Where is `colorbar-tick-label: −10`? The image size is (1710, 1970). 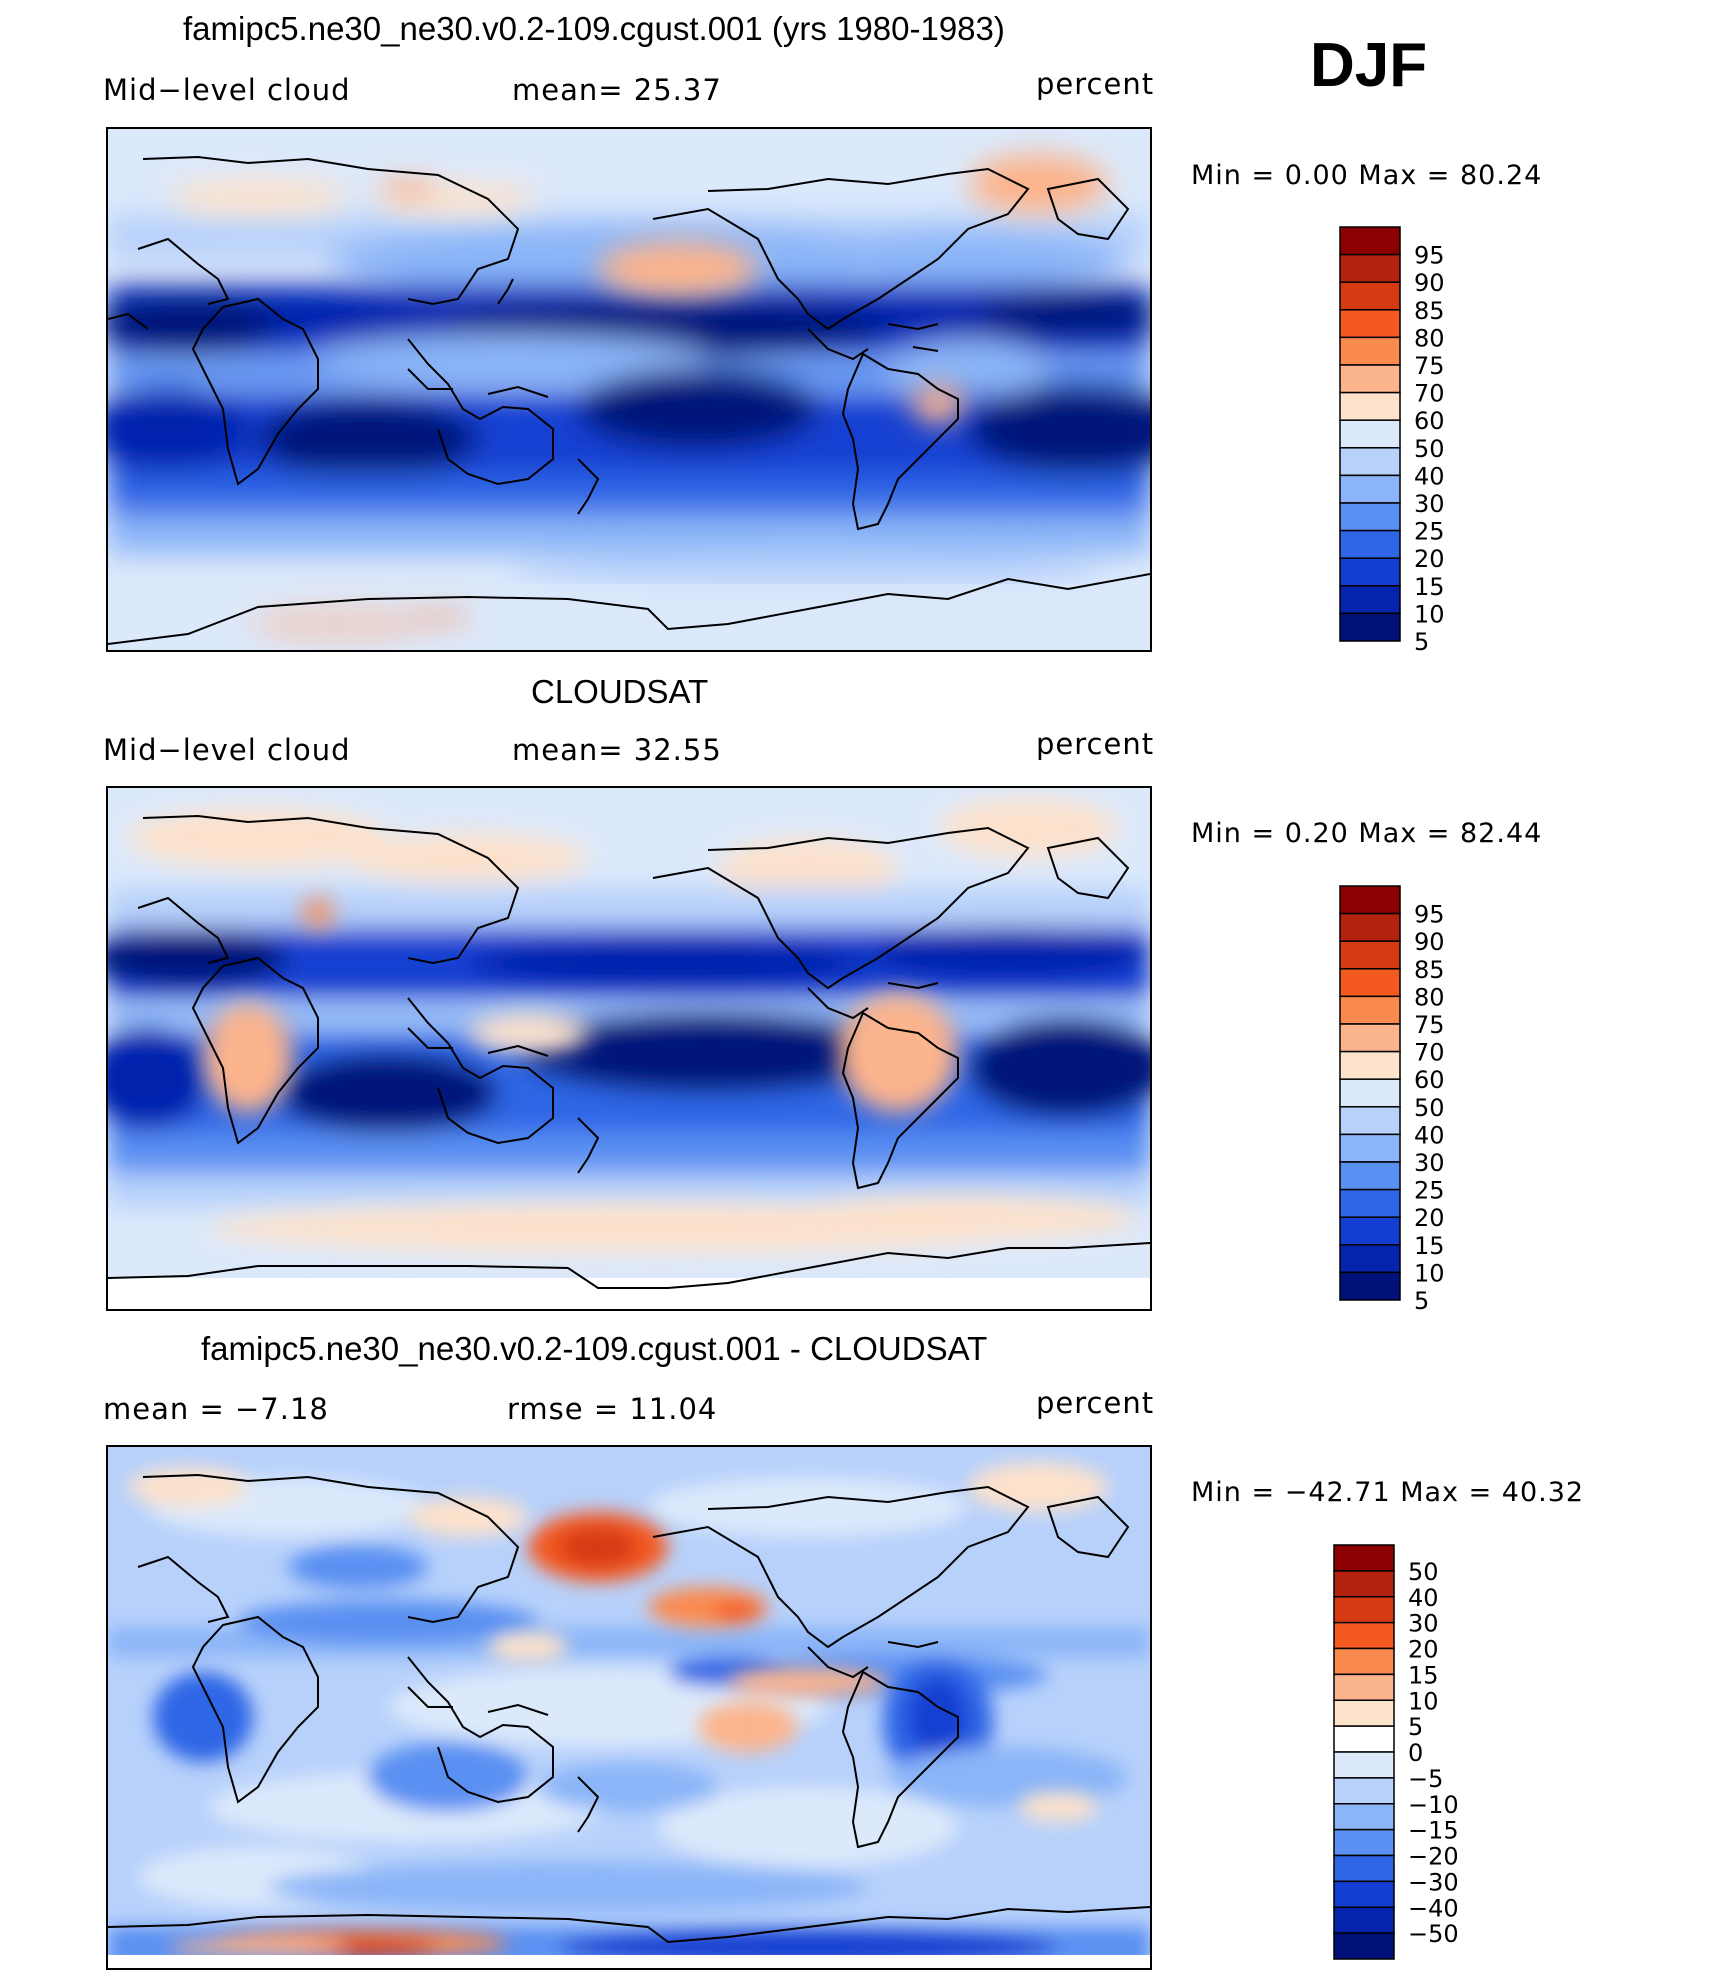
colorbar-tick-label: −10 is located at coordinates (1433, 1805).